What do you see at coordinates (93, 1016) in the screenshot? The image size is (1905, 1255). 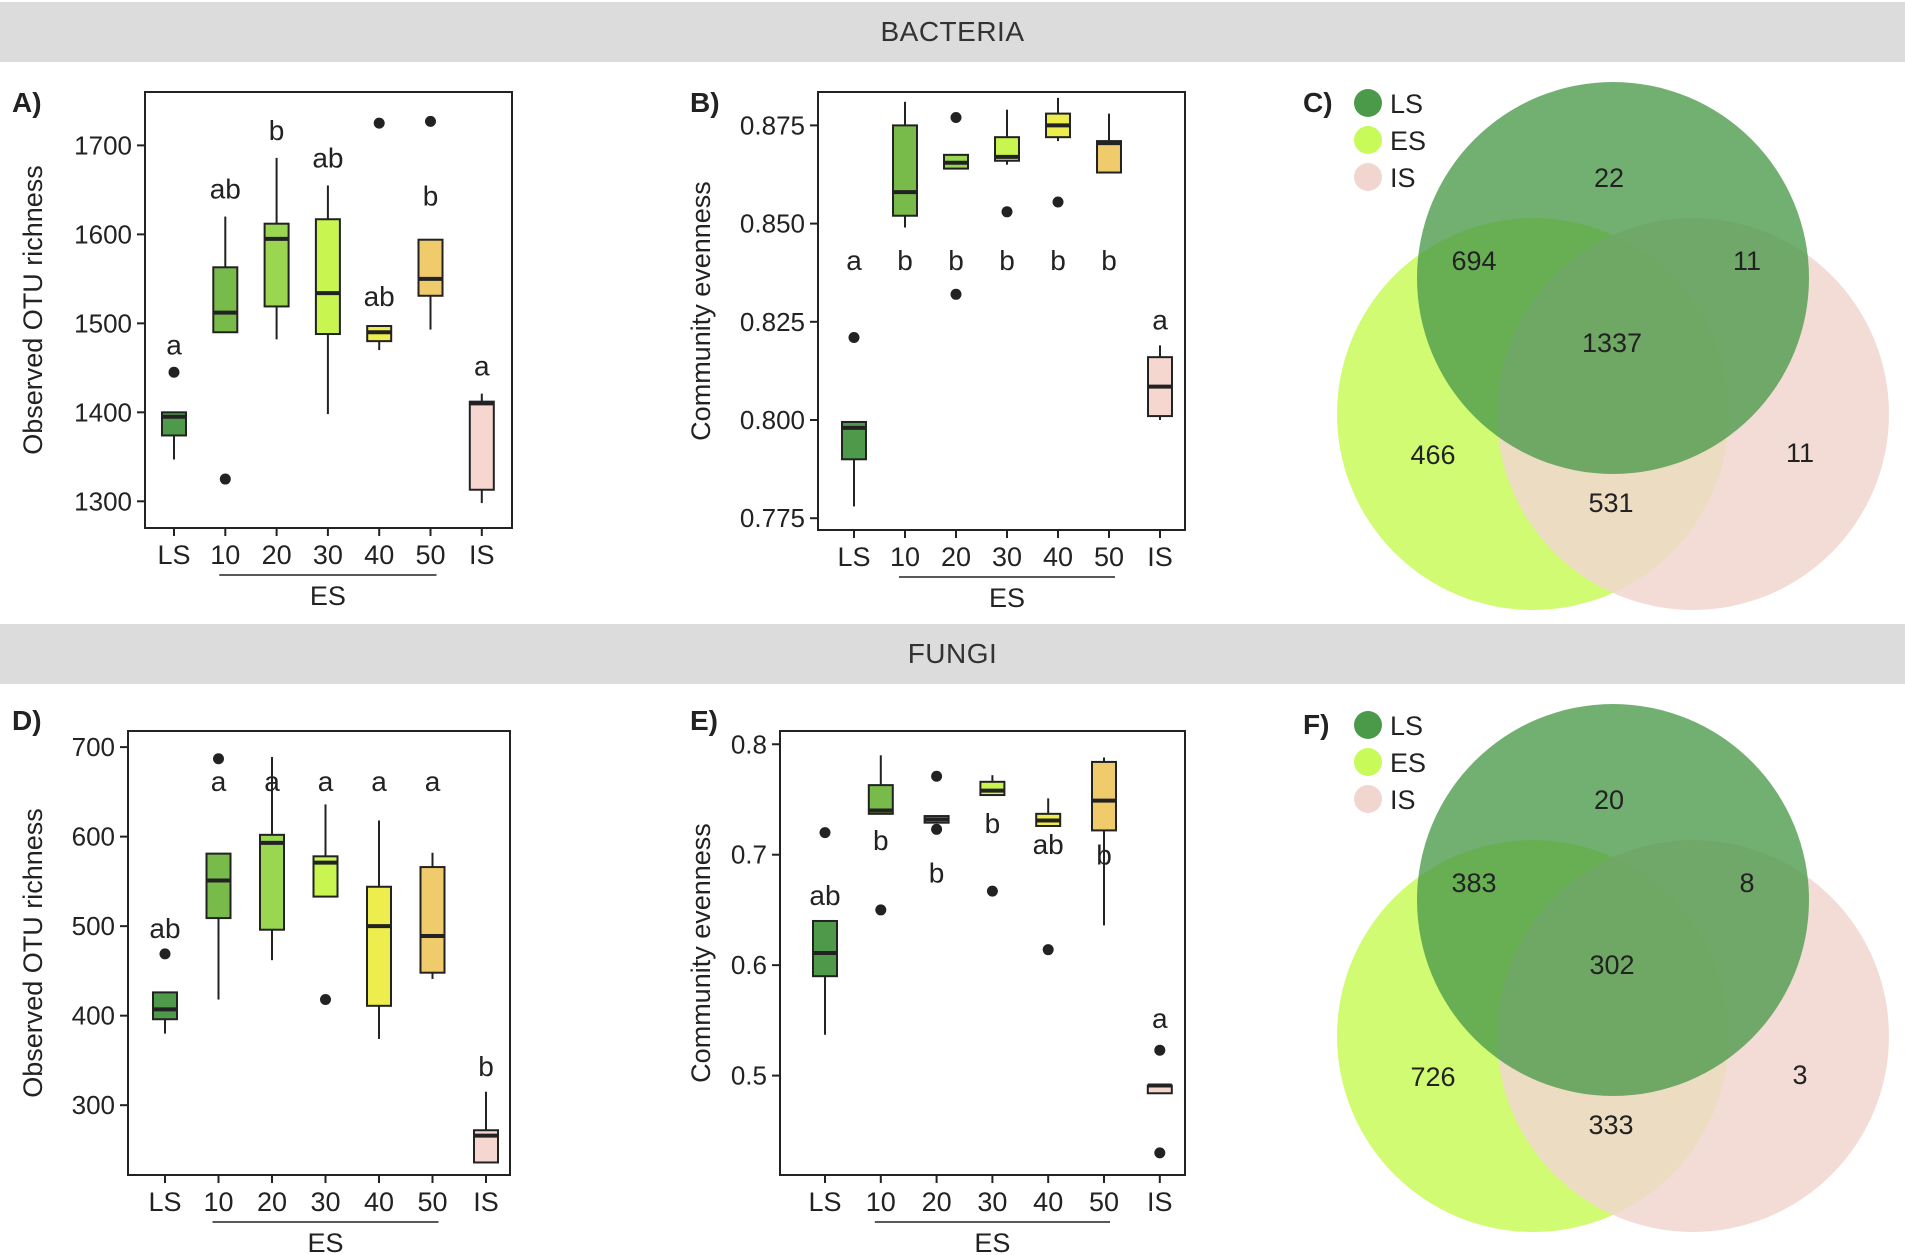 I see `y-tick-label: 400` at bounding box center [93, 1016].